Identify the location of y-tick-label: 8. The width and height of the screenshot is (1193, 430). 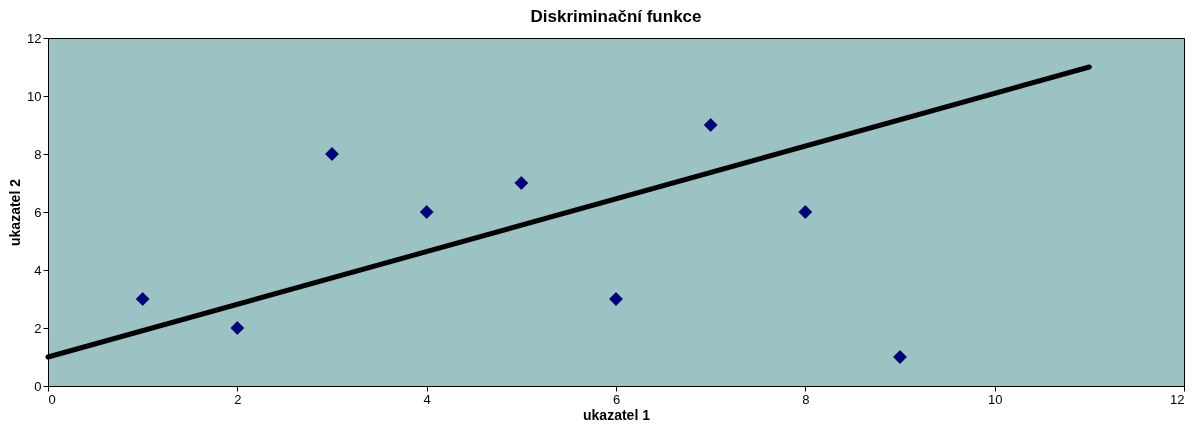
(38, 154).